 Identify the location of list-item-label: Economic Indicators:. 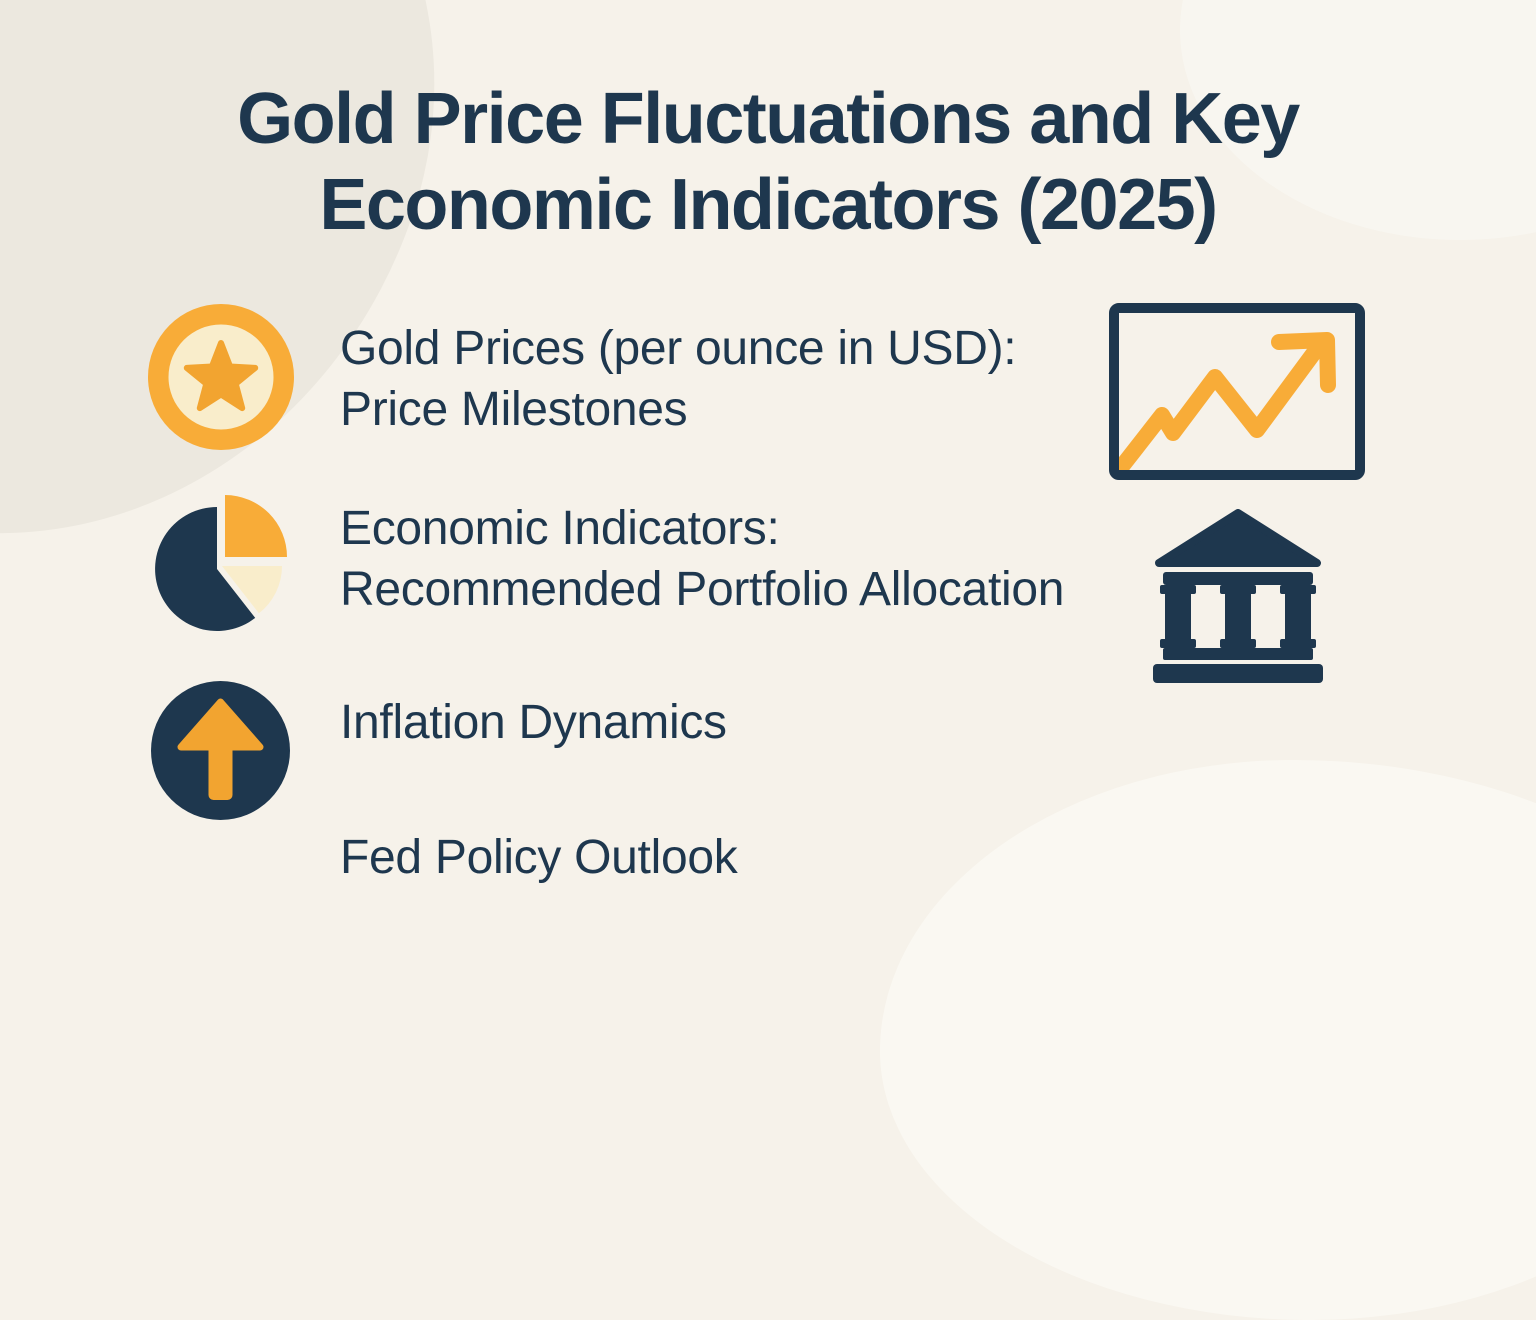
(560, 528).